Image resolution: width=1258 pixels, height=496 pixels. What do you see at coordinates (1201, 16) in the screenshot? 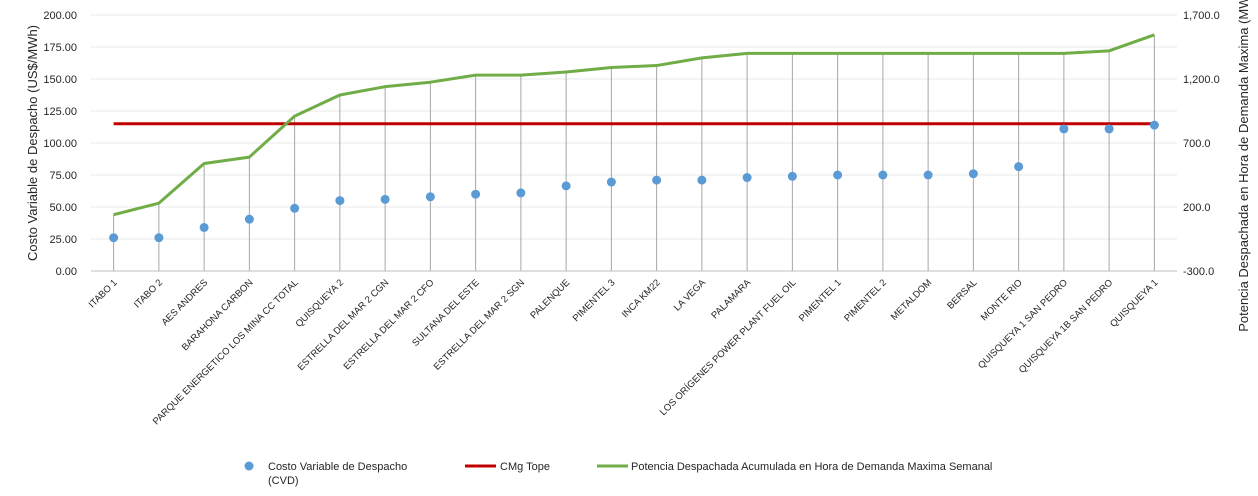
I see `y-right-tick-label: 1,700.0` at bounding box center [1201, 16].